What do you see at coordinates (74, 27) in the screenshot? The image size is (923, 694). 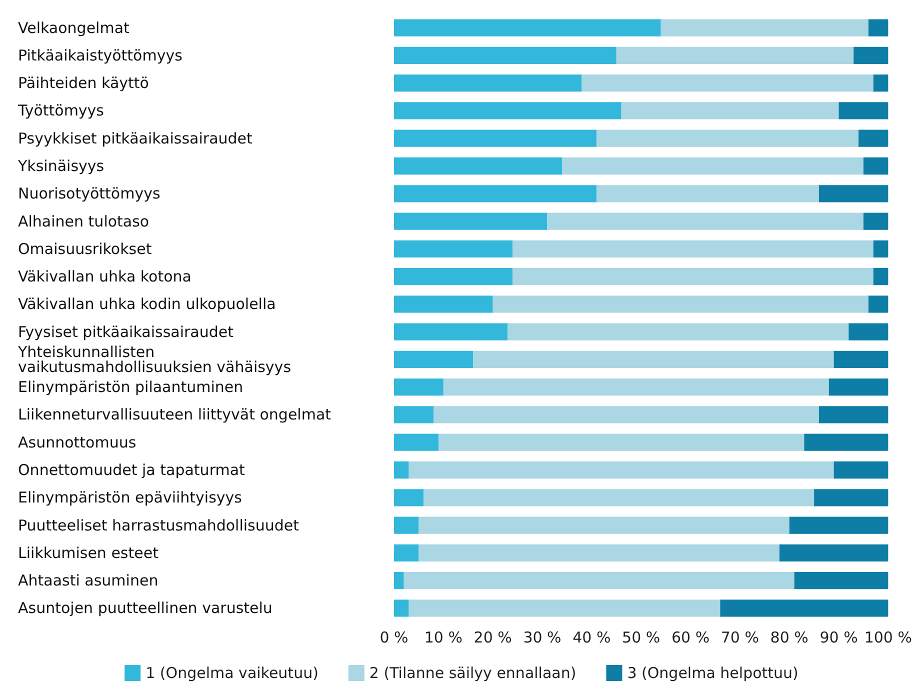 I see `y-tick-label: Velkaongelmat` at bounding box center [74, 27].